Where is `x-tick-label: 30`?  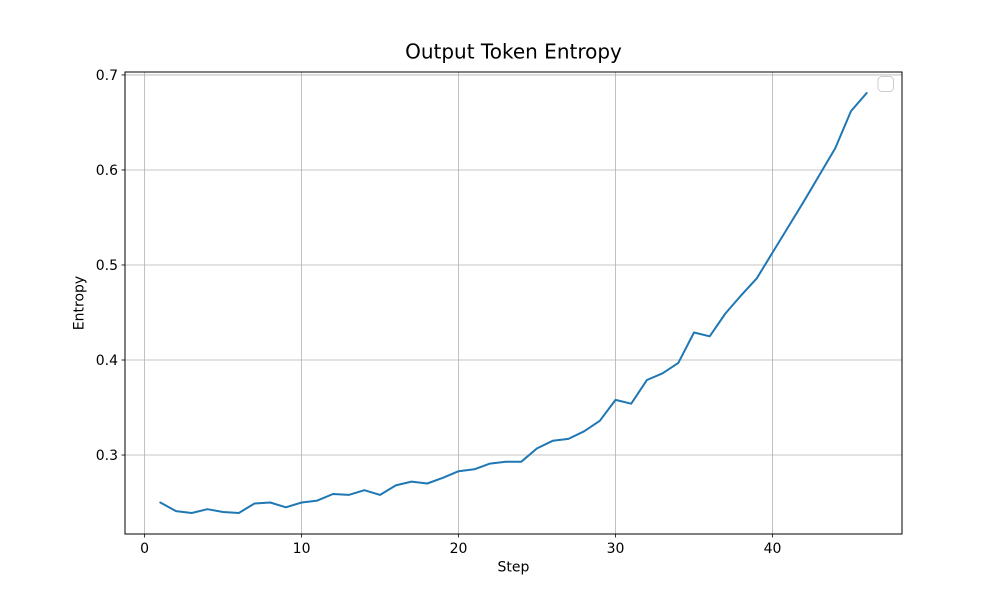 x-tick-label: 30 is located at coordinates (616, 549).